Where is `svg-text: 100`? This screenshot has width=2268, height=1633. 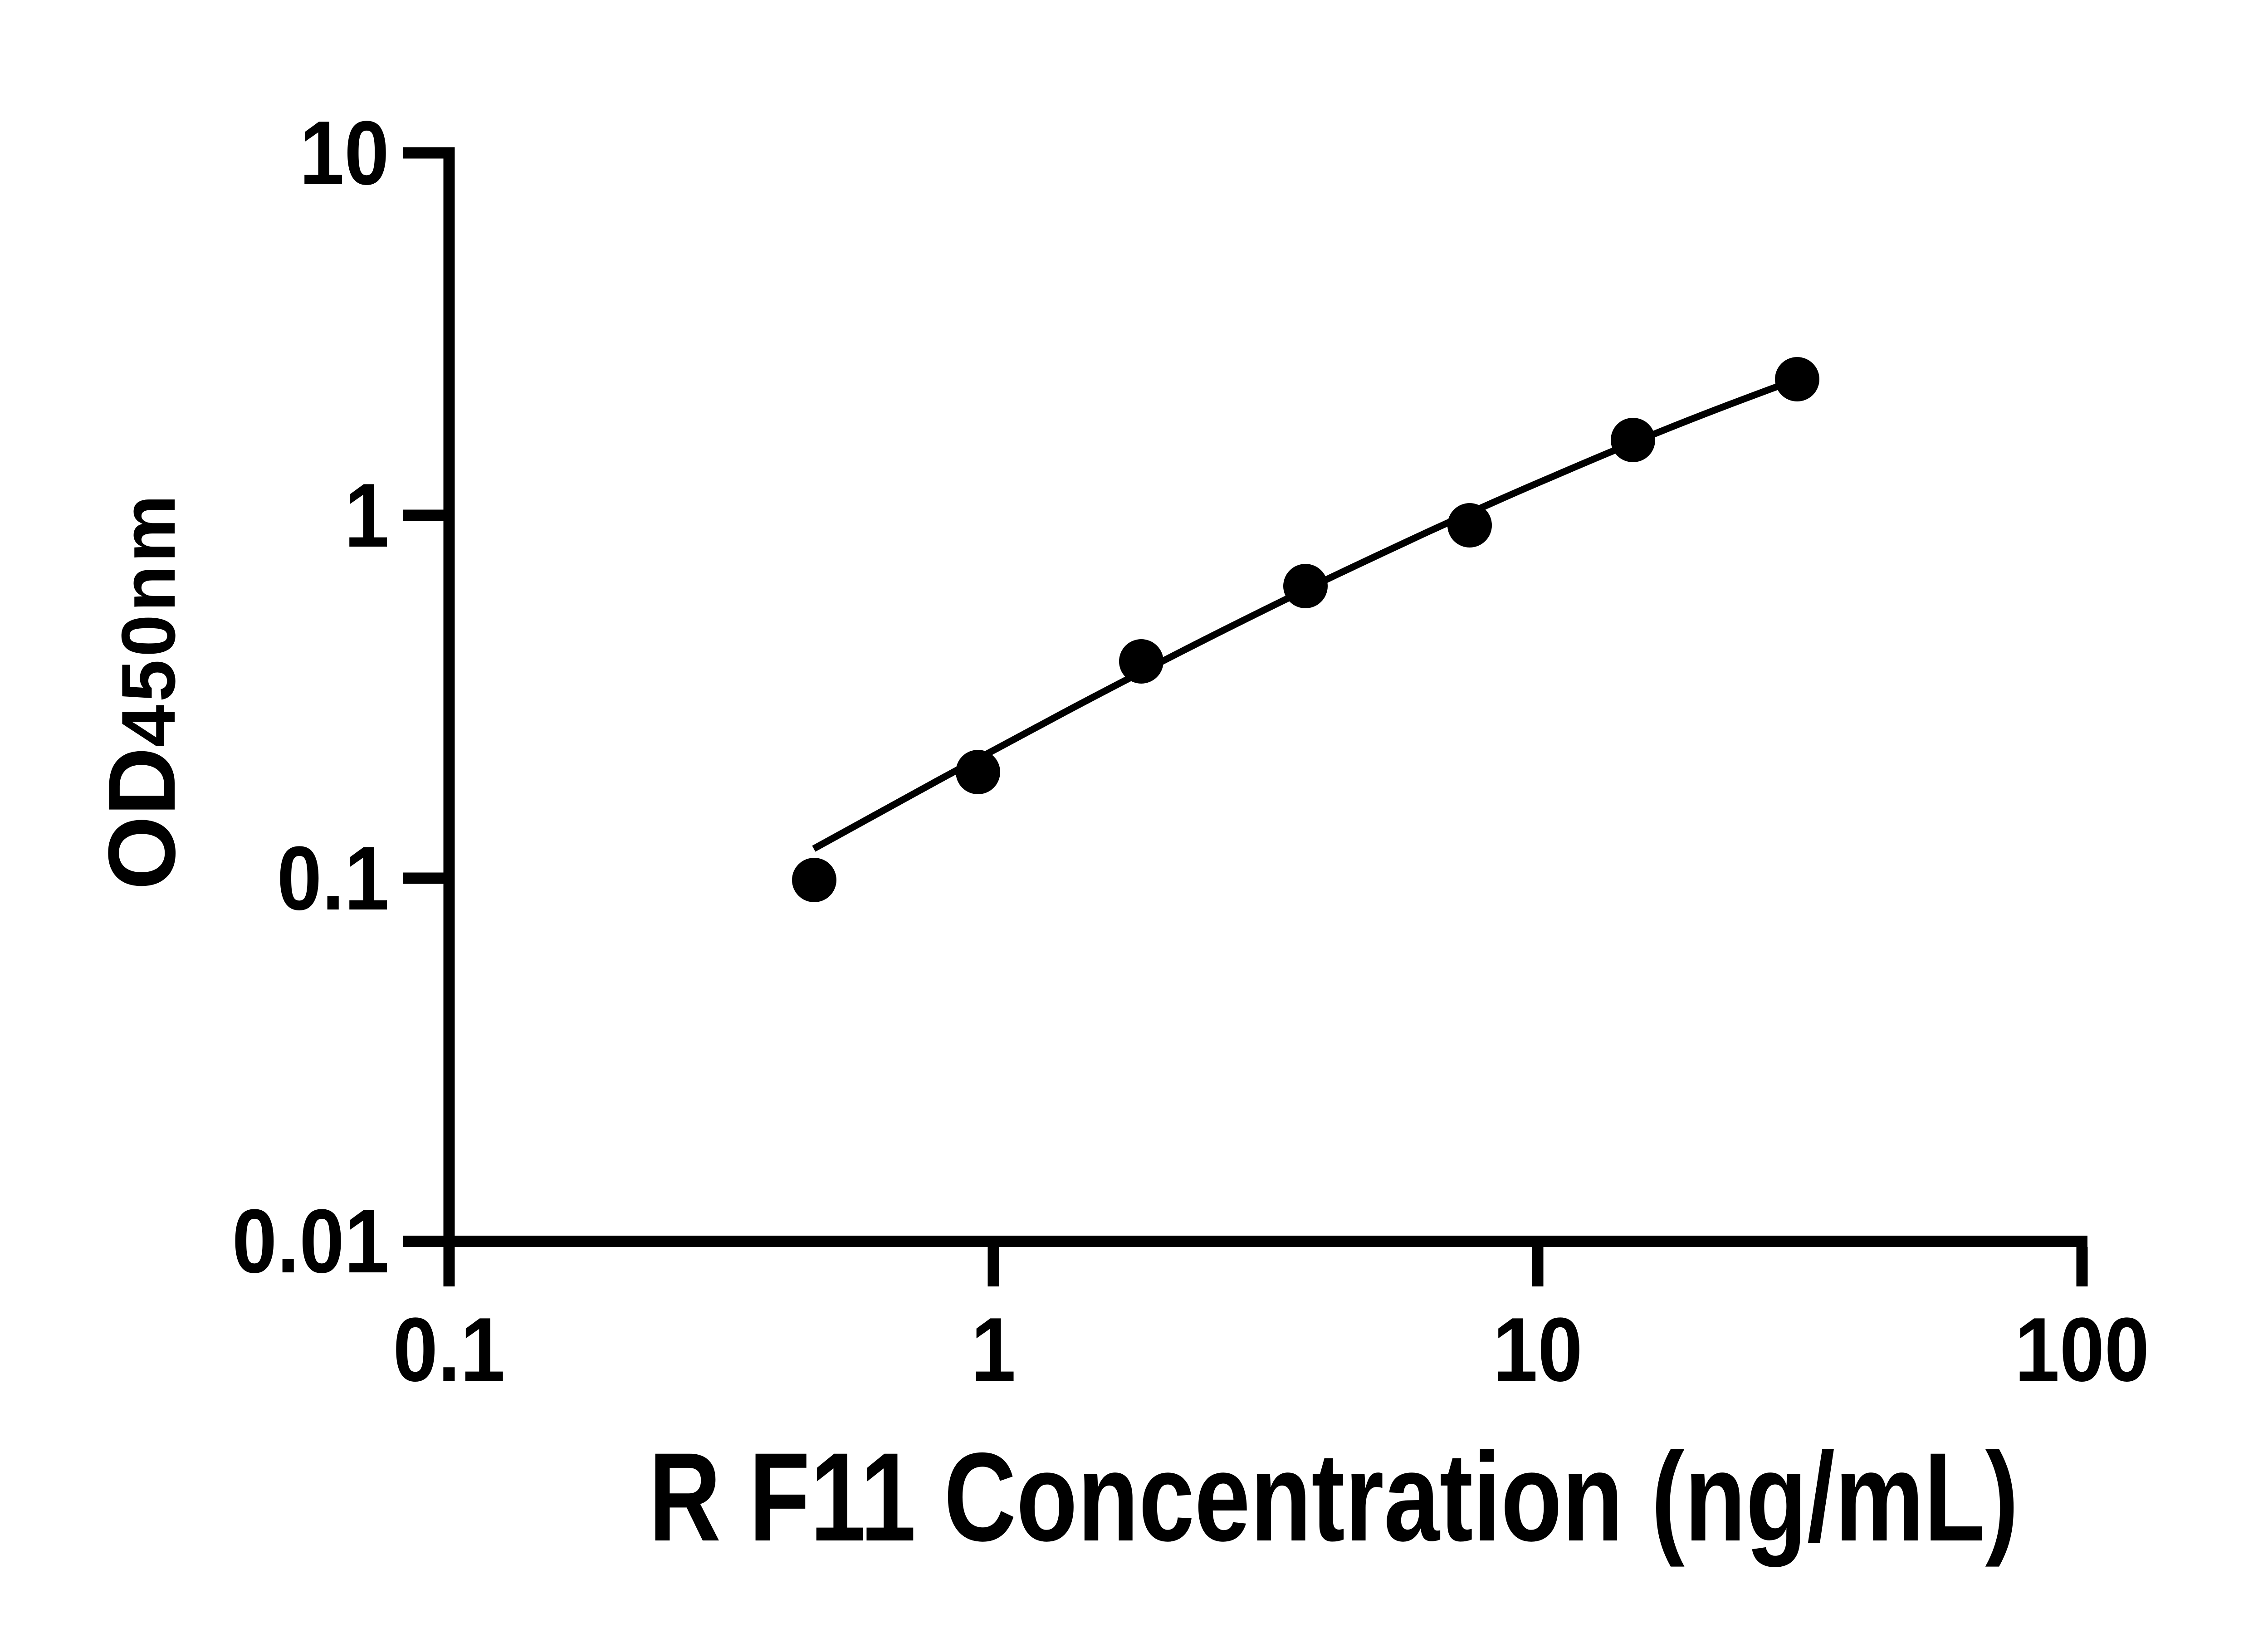
svg-text: 100 is located at coordinates (2083, 1349).